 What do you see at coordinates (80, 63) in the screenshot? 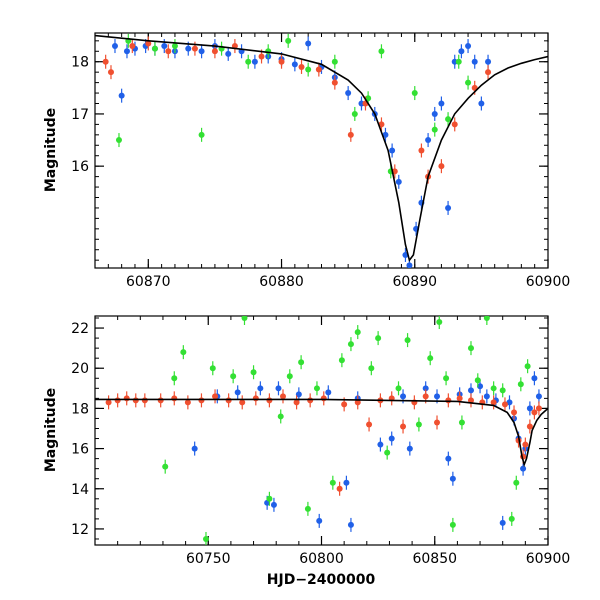
I see `y-tick-label: 18` at bounding box center [80, 63].